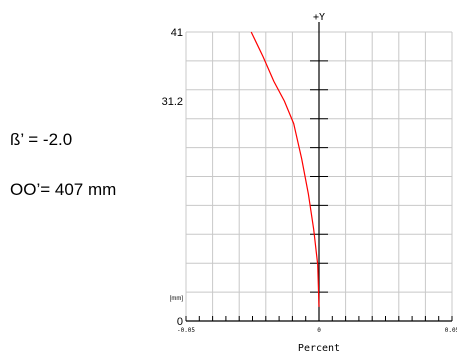  What do you see at coordinates (319, 330) in the screenshot?
I see `x-tick-label: 0` at bounding box center [319, 330].